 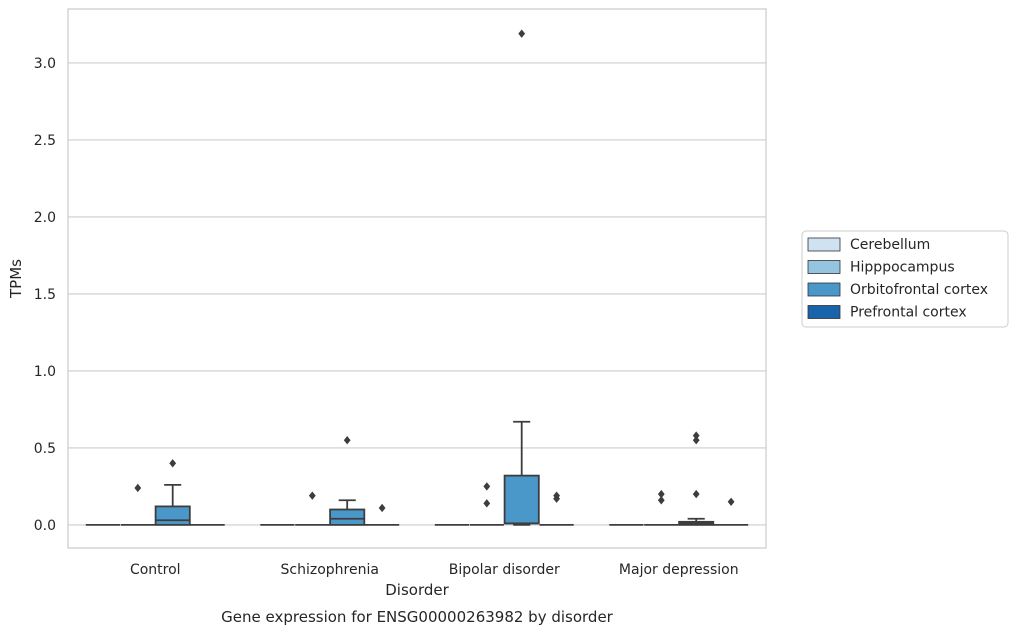 What do you see at coordinates (16, 279) in the screenshot?
I see `y-axis-title: TPMs` at bounding box center [16, 279].